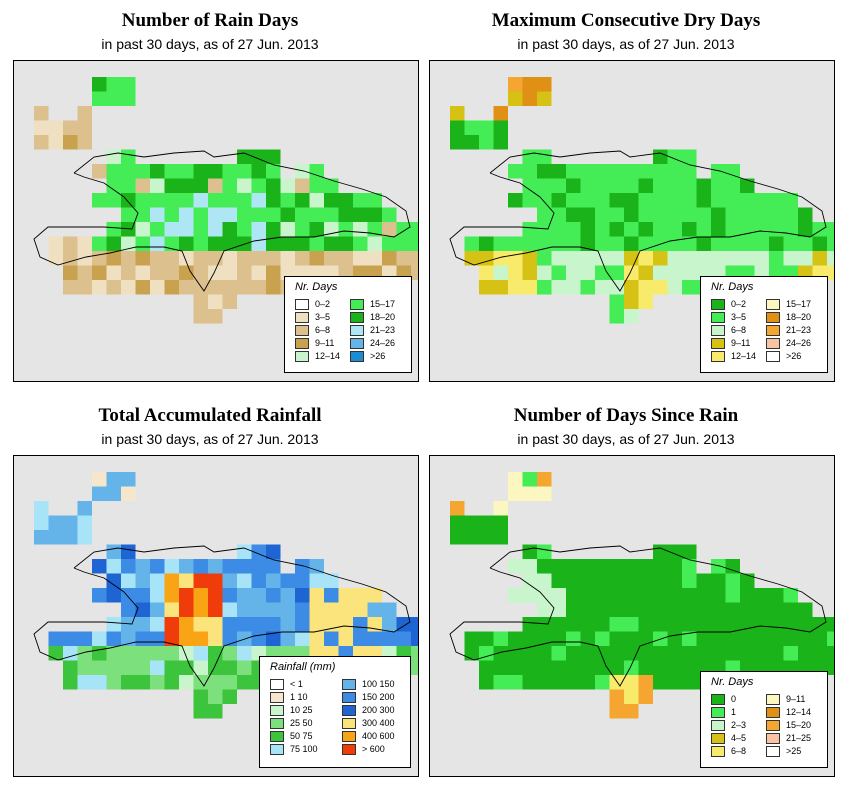 The width and height of the screenshot is (853, 793). I want to click on legend-title: Nr. Days, so click(732, 287).